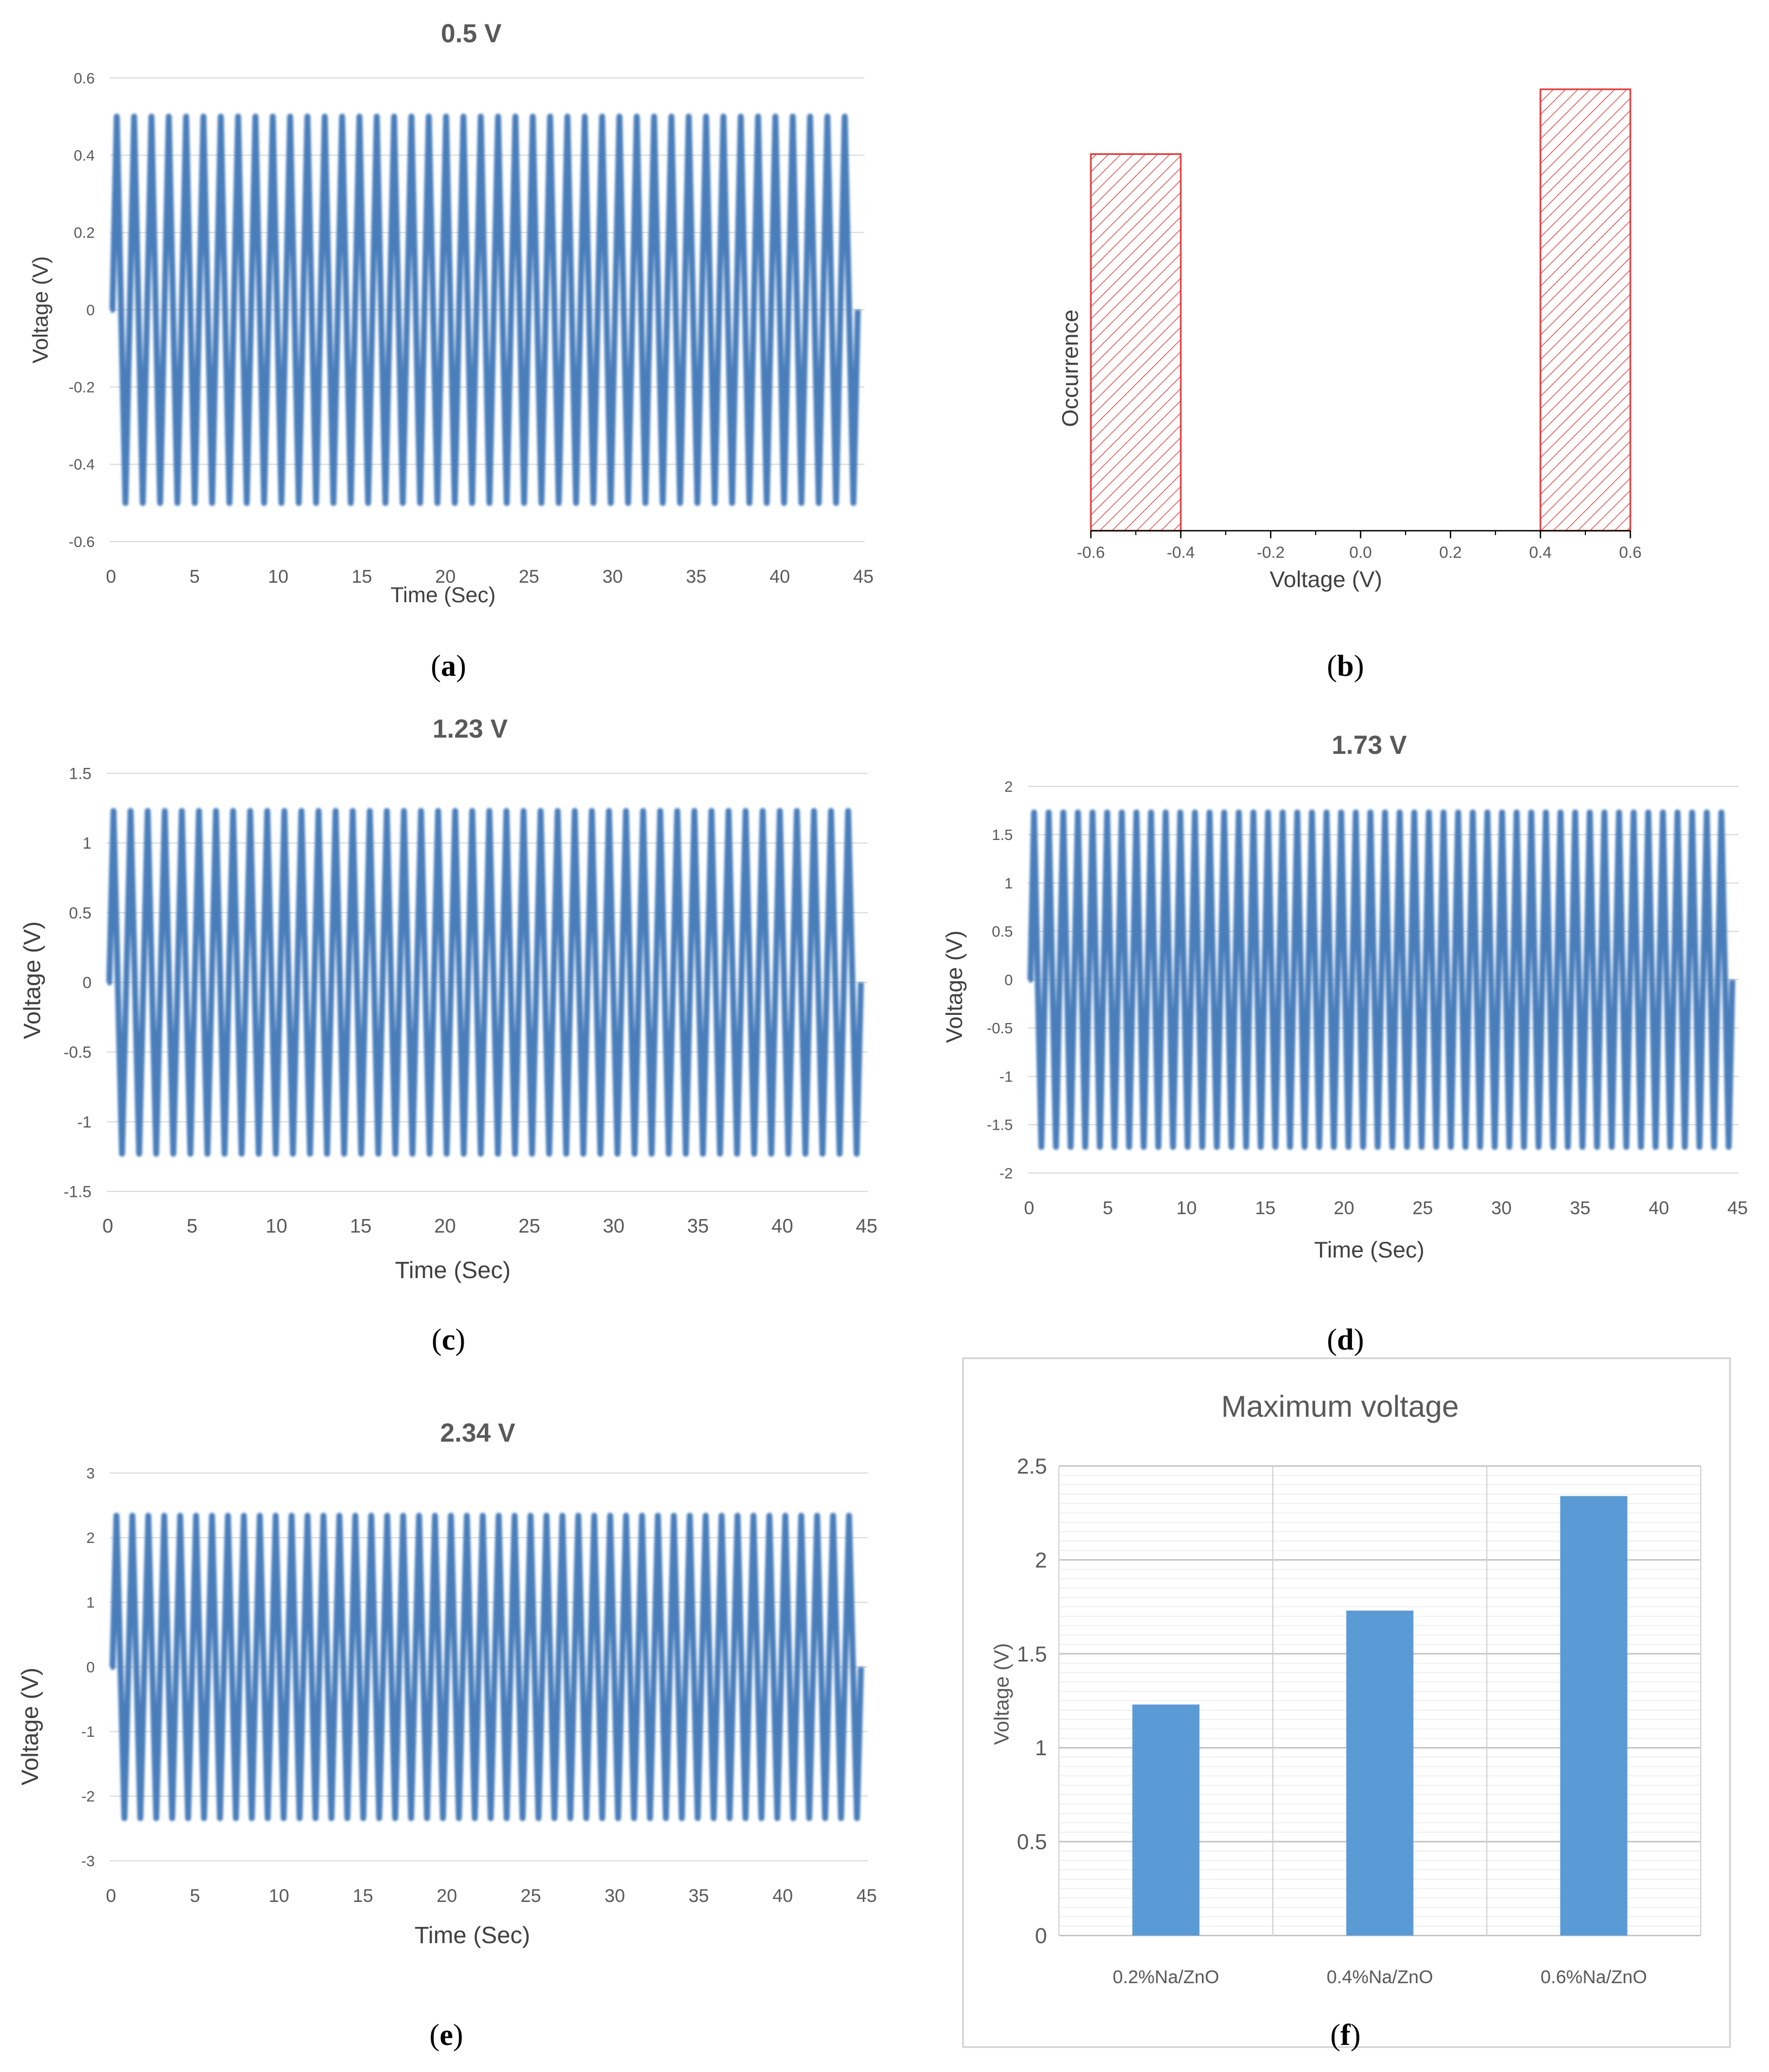 This screenshot has width=1769, height=2072. Describe the element at coordinates (82, 310) in the screenshot. I see `panel-a-y-ticks: 0.6 0.4 0.2 0 -0.2 -0.4 -0.6` at that location.